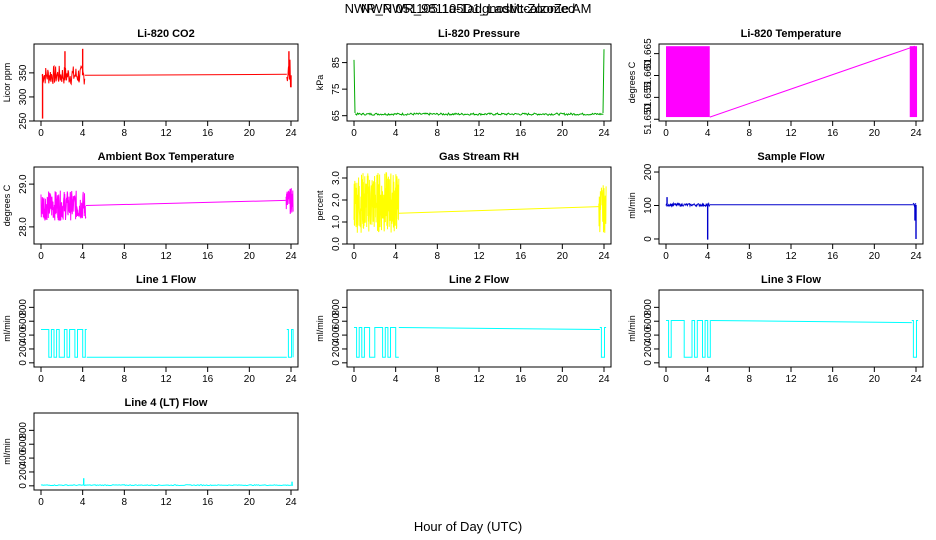 Image resolution: width=936 pixels, height=540 pixels. Describe the element at coordinates (336, 63) in the screenshot. I see `y-tick-label: 85` at that location.